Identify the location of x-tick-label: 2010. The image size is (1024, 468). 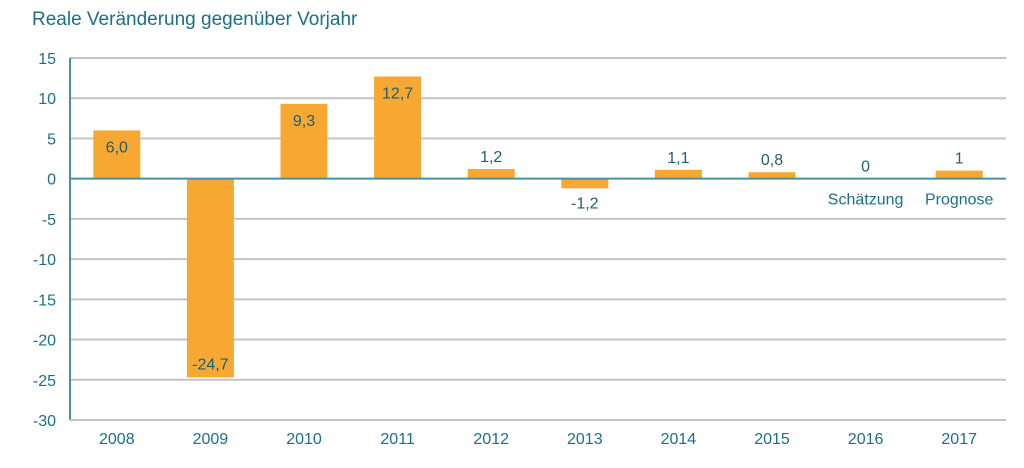
(304, 439).